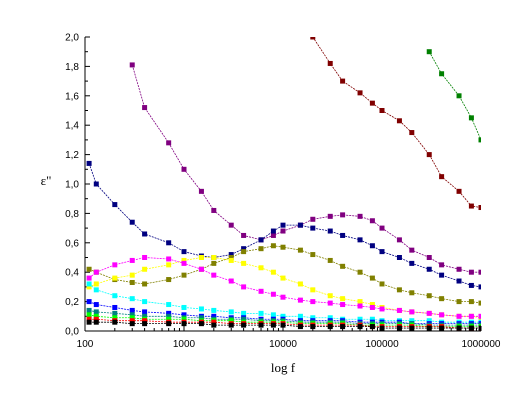  What do you see at coordinates (72, 155) in the screenshot?
I see `y-tick-label: 1,2` at bounding box center [72, 155].